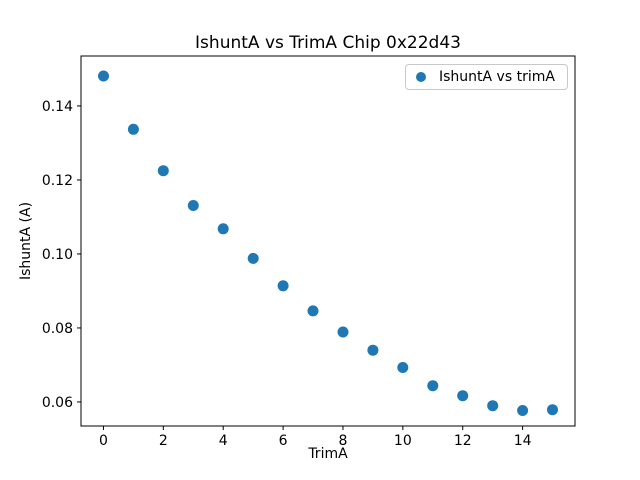 The width and height of the screenshot is (640, 480). Describe the element at coordinates (283, 441) in the screenshot. I see `x-tick-label: 6` at that location.